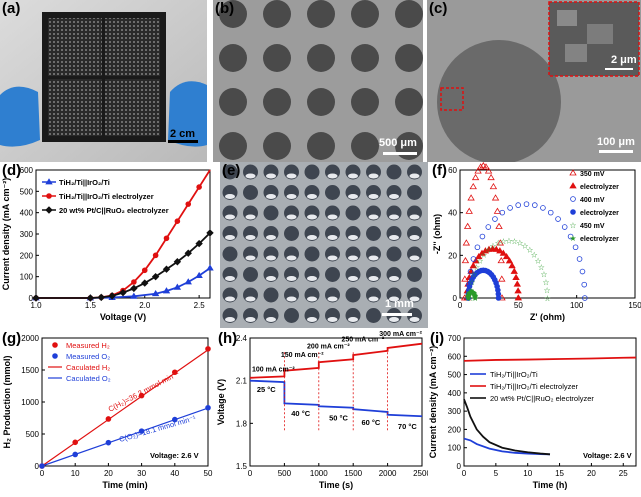  Describe the element at coordinates (623, 473) in the screenshot. I see `x-tick-label: 25` at that location.